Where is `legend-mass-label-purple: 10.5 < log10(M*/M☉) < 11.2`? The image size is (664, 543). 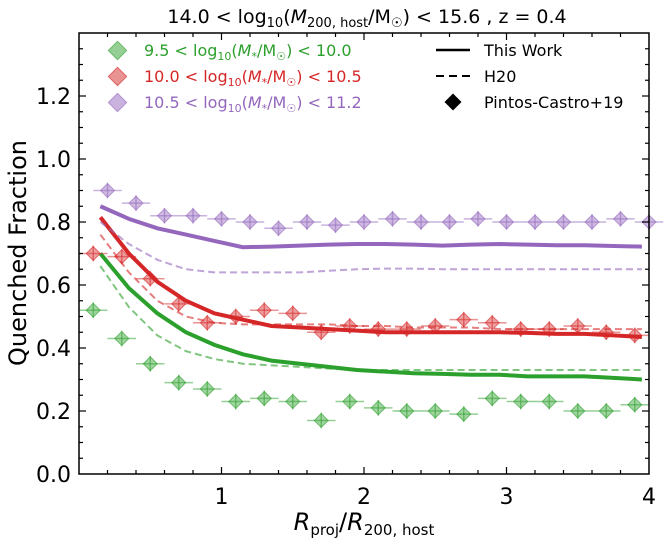 legend-mass-label-purple: 10.5 < log10(M*/M☉) < 11.2 is located at coordinates (253, 104).